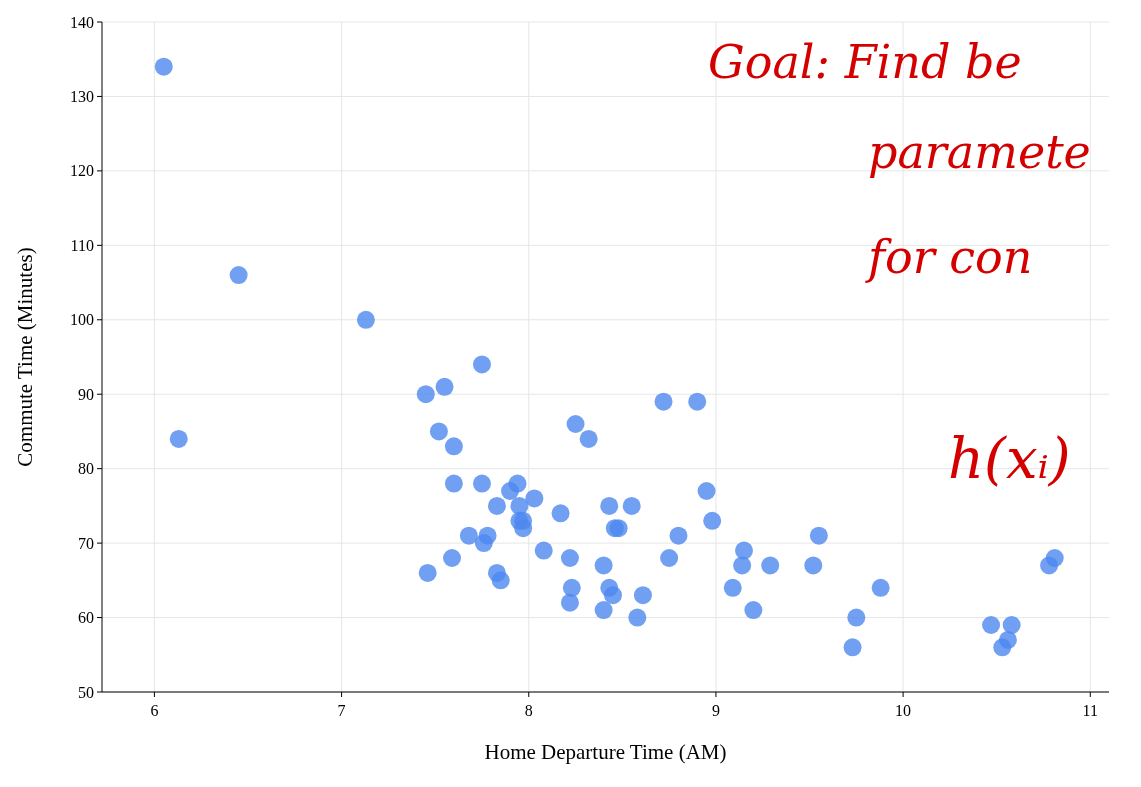 This screenshot has height=787, width=1141. Describe the element at coordinates (528, 710) in the screenshot. I see `x-tick-label: 8` at that location.